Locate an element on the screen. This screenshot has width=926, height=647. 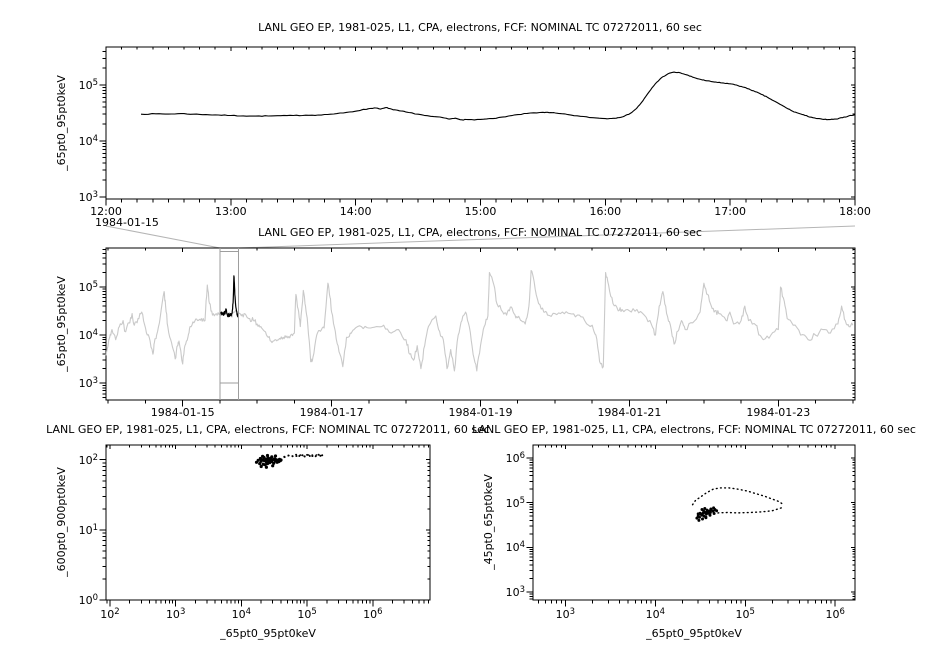
p1-ytick-label: 103 is located at coordinates (88, 196).